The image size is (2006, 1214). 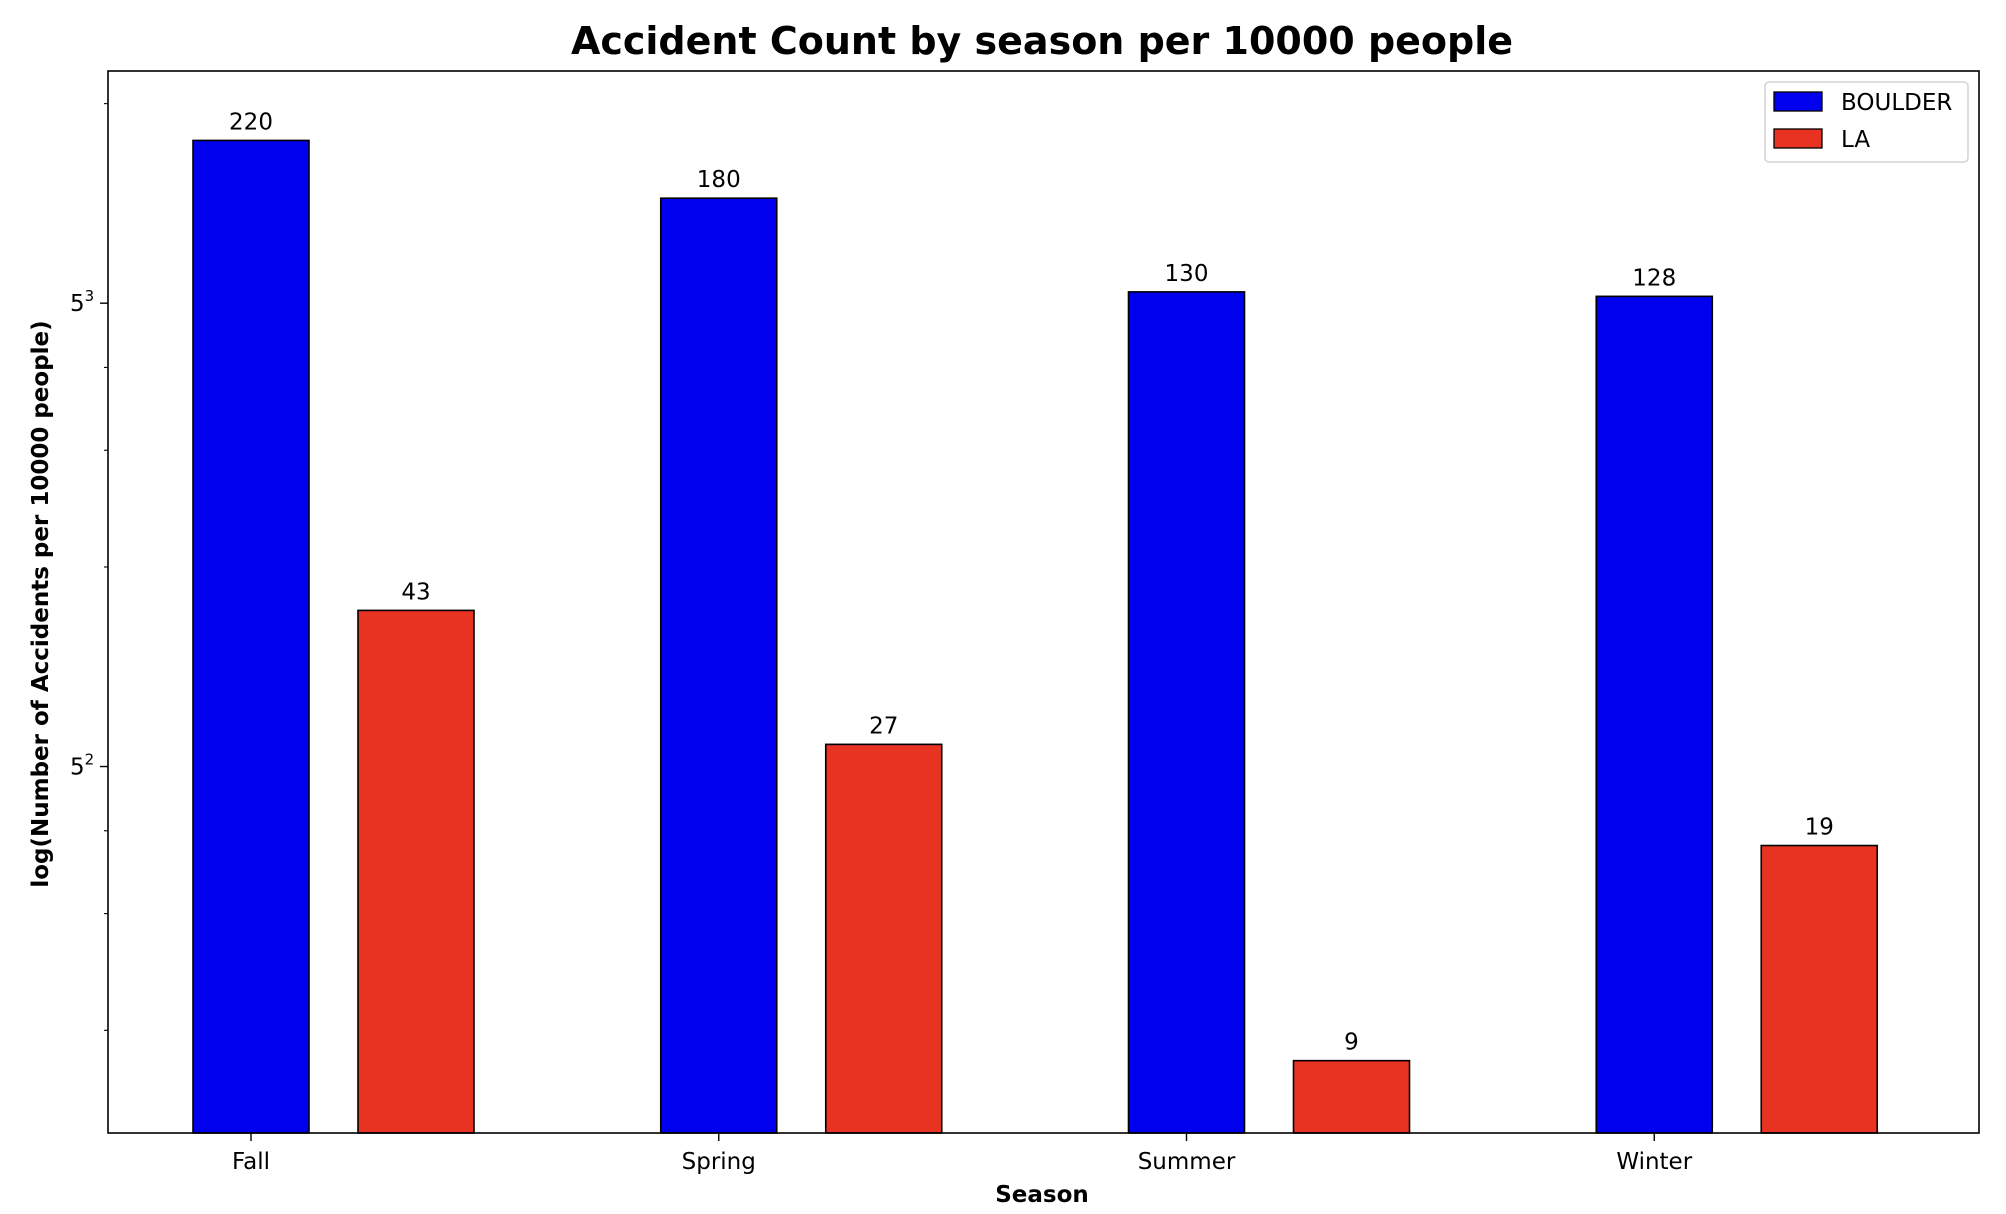 I want to click on legend-swatch-boulder, so click(x=1798, y=101).